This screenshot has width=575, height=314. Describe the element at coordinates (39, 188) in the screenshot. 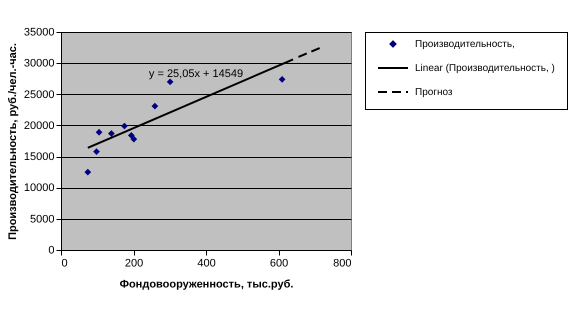

I see `y-tick-label: 10000` at that location.